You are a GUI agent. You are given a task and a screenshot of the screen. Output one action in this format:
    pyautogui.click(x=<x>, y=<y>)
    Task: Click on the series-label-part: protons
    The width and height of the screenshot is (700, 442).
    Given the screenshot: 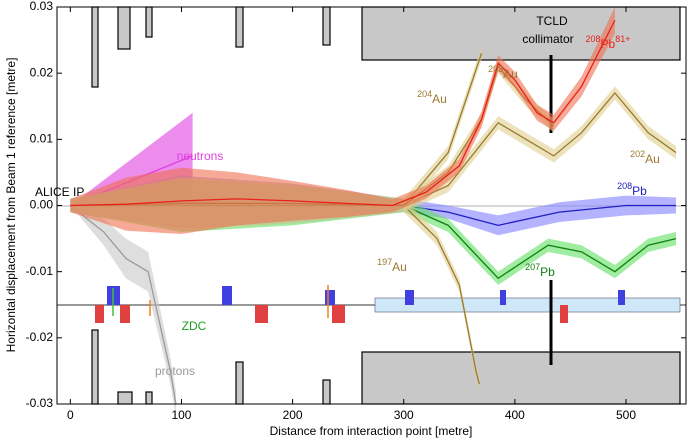 What is the action you would take?
    pyautogui.click(x=175, y=371)
    